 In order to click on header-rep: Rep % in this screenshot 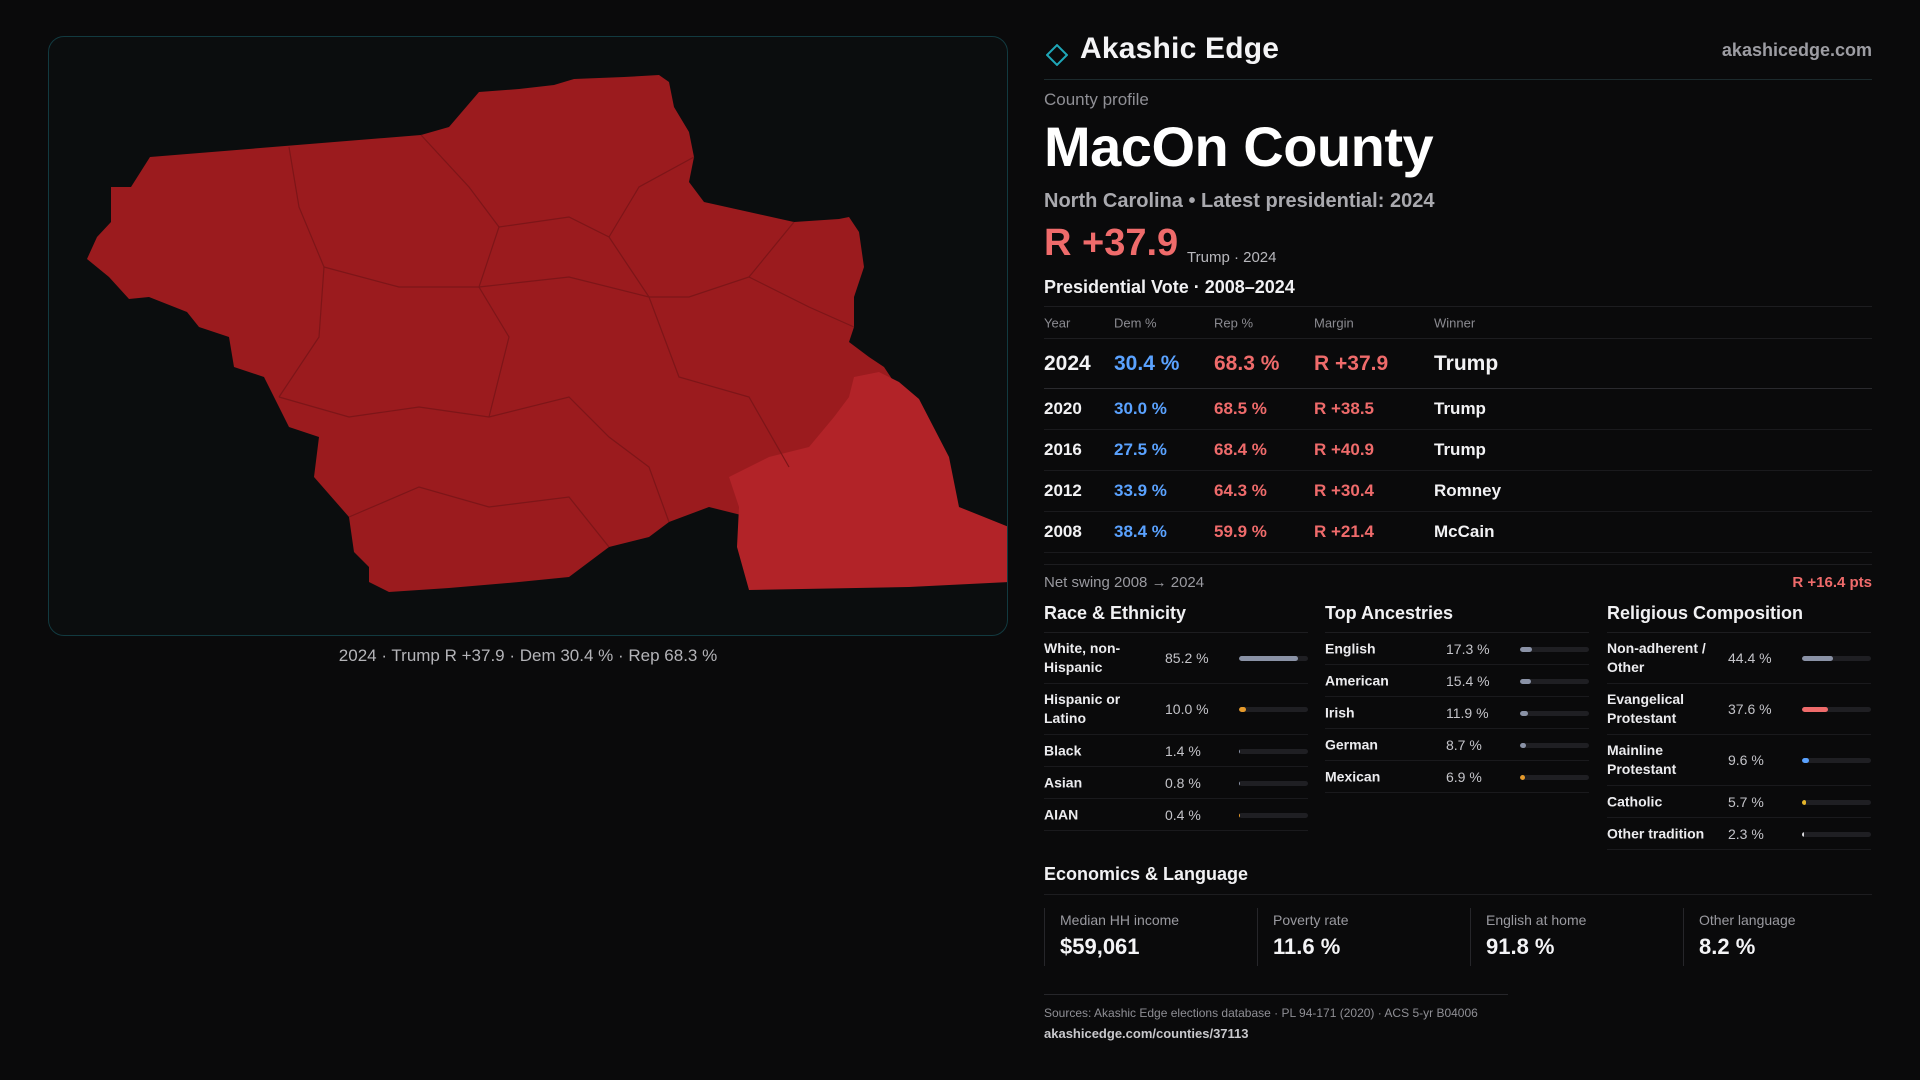, I will do `click(1234, 322)`.